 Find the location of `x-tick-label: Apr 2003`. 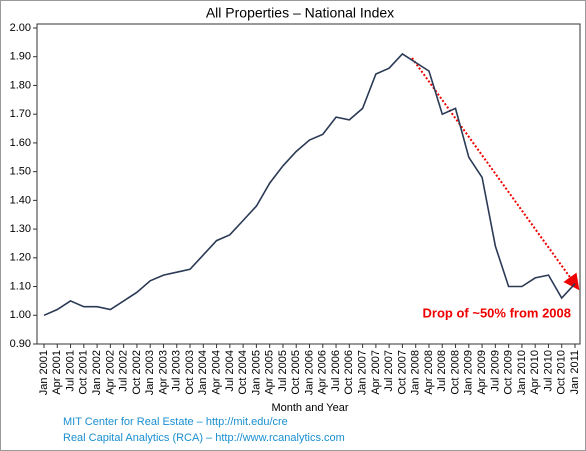

x-tick-label: Apr 2003 is located at coordinates (163, 372).